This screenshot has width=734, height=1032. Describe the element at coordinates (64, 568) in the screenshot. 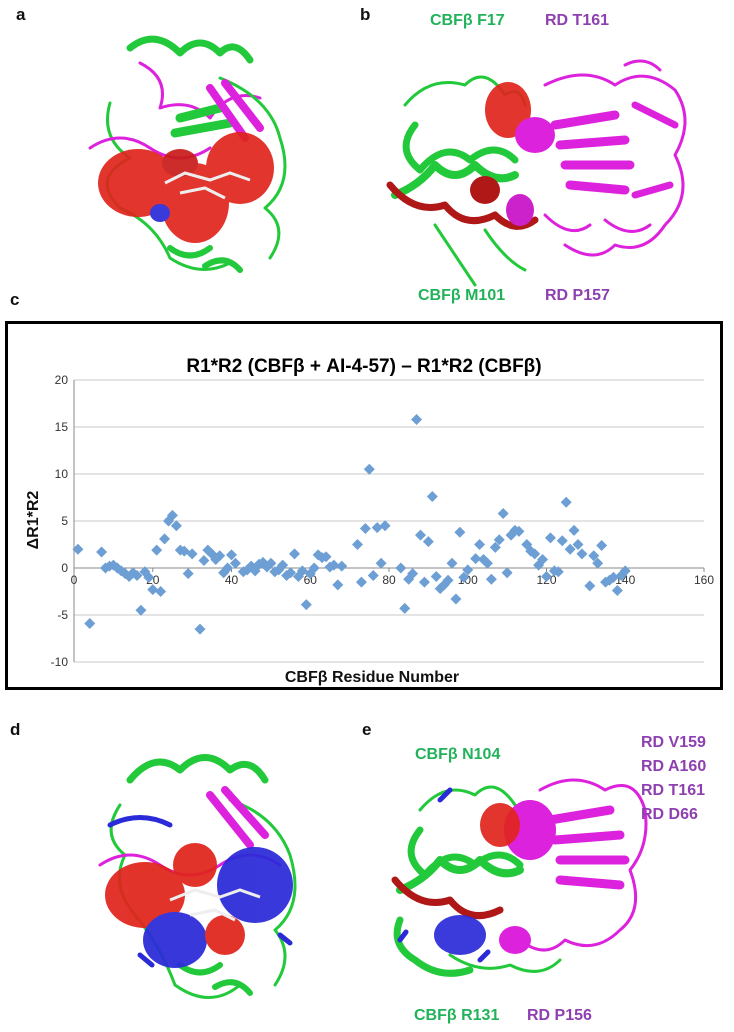

I see `y-tick-label: 0` at that location.